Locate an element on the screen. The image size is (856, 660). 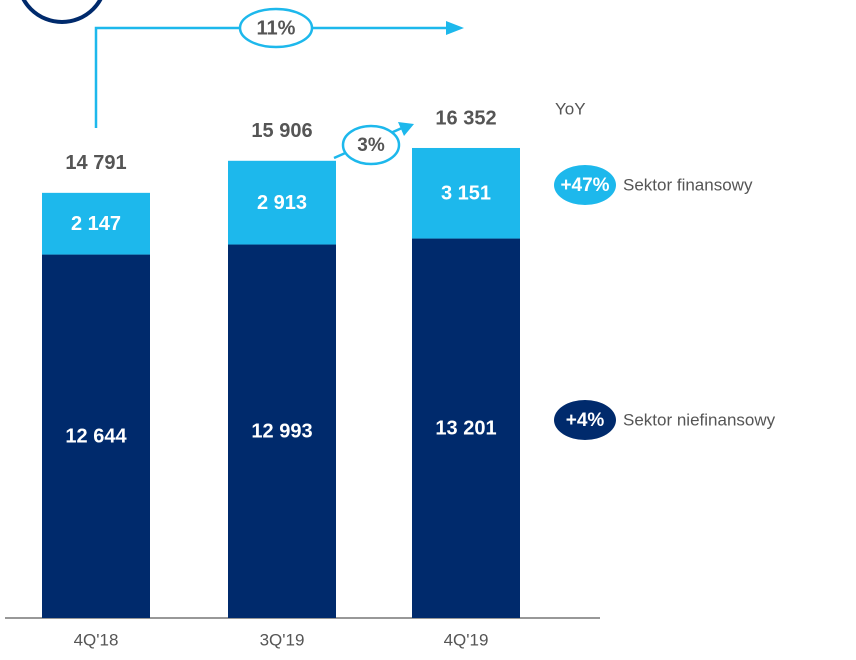
total-label: 14 791 is located at coordinates (95, 163).